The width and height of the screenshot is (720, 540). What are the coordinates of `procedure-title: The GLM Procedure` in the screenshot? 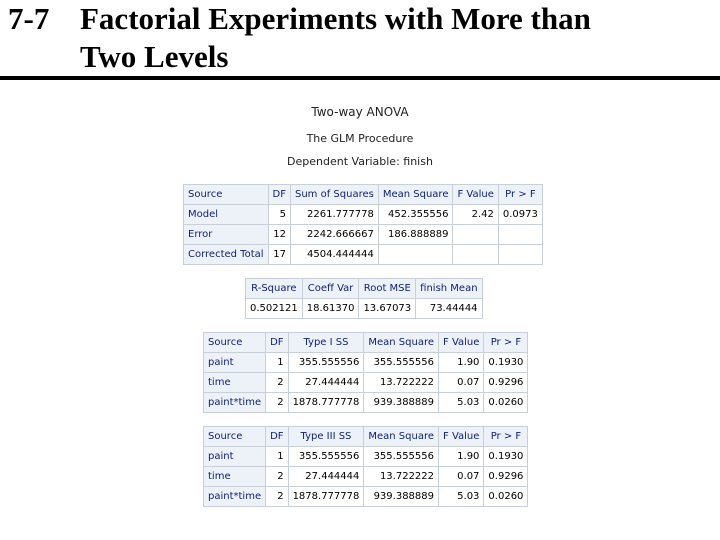 It's located at (360, 138).